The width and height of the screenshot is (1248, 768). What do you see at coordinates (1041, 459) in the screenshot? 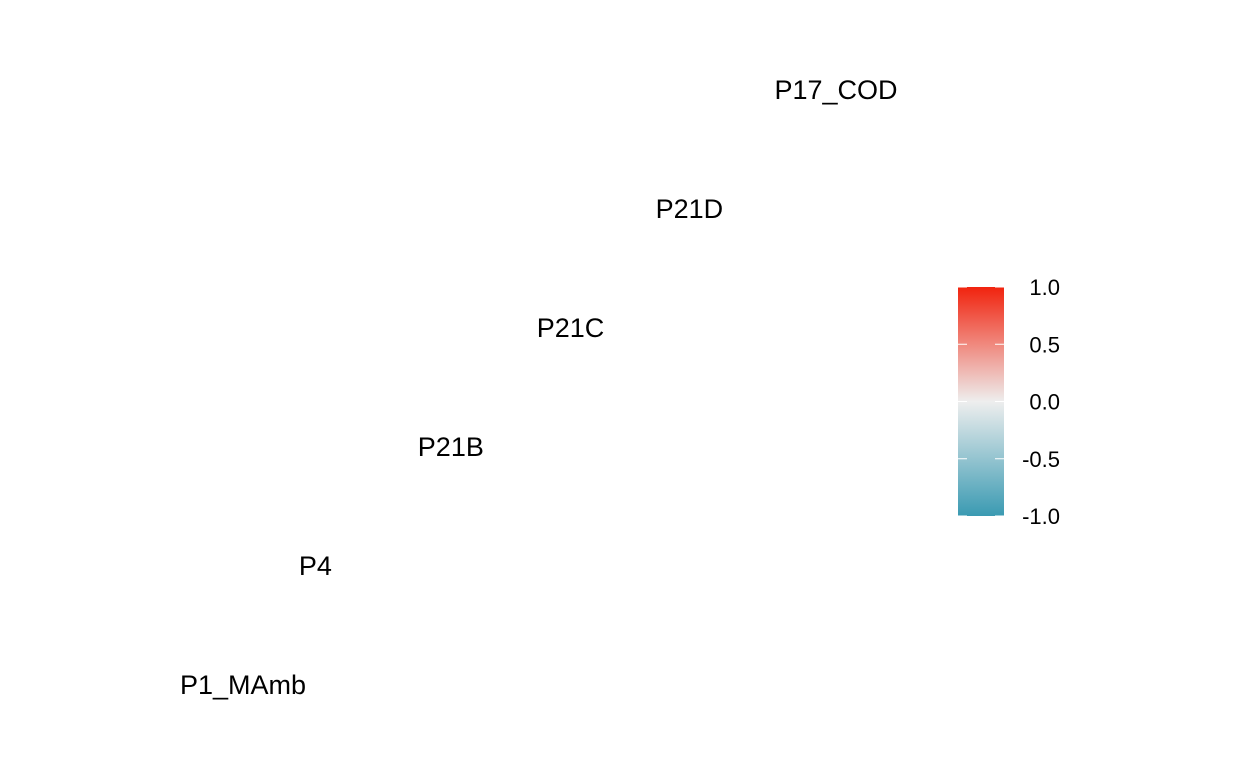
I see `colorbar-tick-label: -0.5` at bounding box center [1041, 459].